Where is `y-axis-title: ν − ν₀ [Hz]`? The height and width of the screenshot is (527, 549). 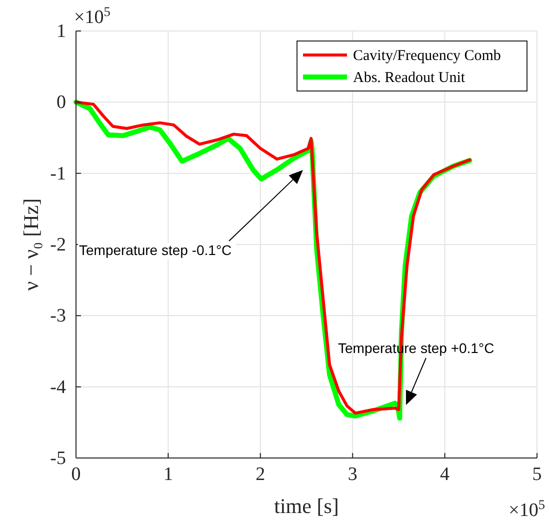 y-axis-title: ν − ν₀ [Hz] is located at coordinates (31, 244).